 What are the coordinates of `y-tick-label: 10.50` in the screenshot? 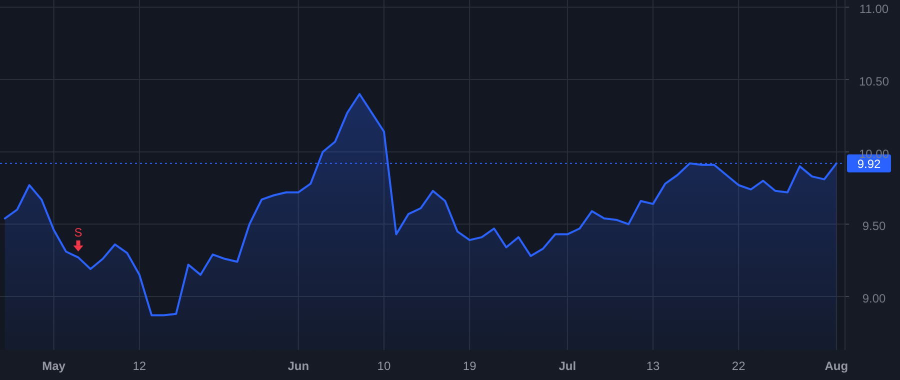 It's located at (874, 81).